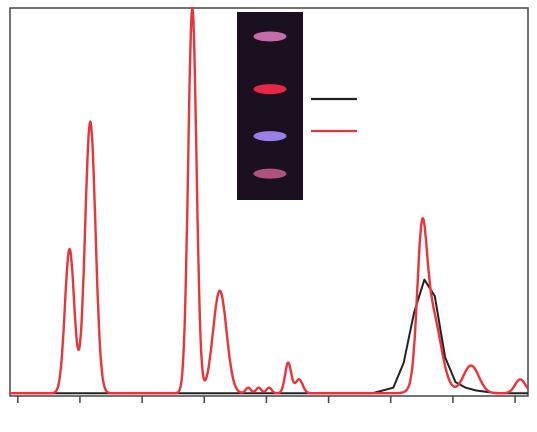 This screenshot has width=537, height=432. I want to click on inset-background, so click(270, 106).